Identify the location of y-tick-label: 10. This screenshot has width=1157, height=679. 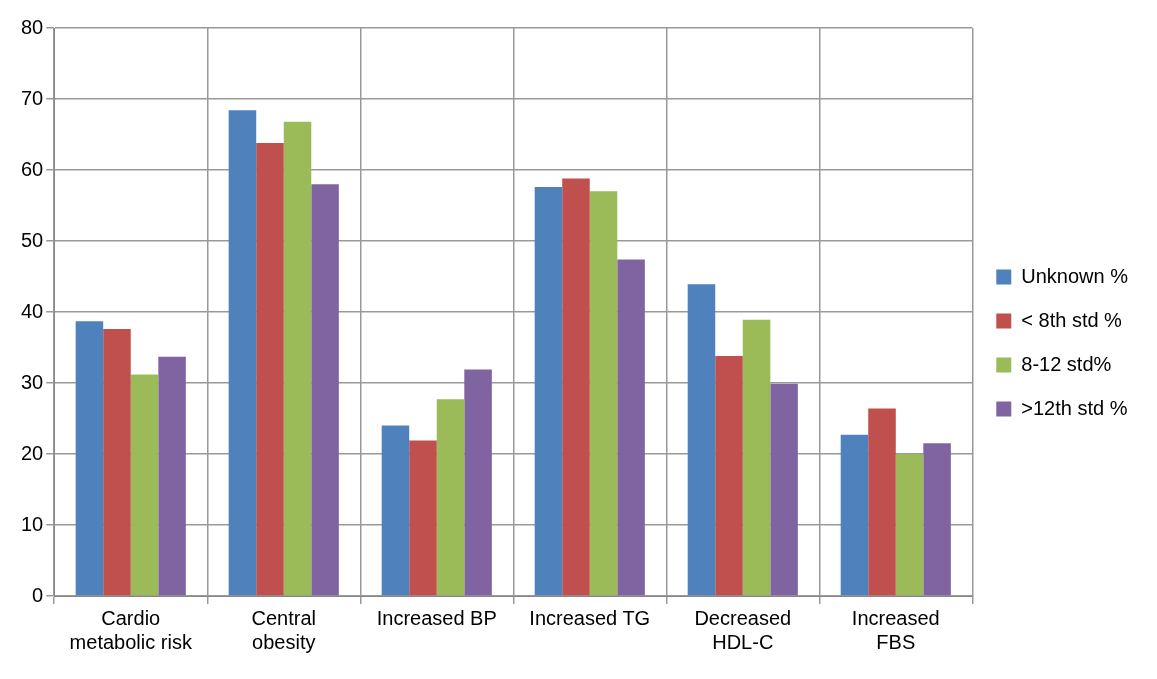
(32, 523).